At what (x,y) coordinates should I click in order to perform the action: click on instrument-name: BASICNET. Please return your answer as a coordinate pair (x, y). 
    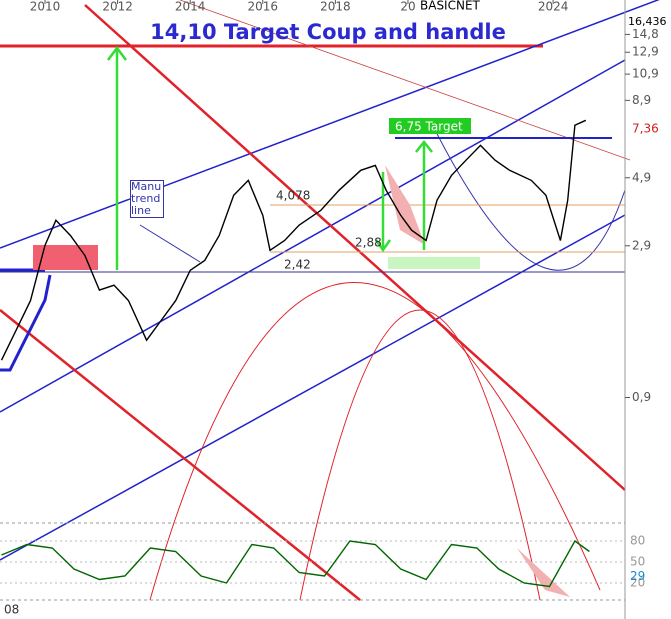
    Looking at the image, I should click on (450, 6).